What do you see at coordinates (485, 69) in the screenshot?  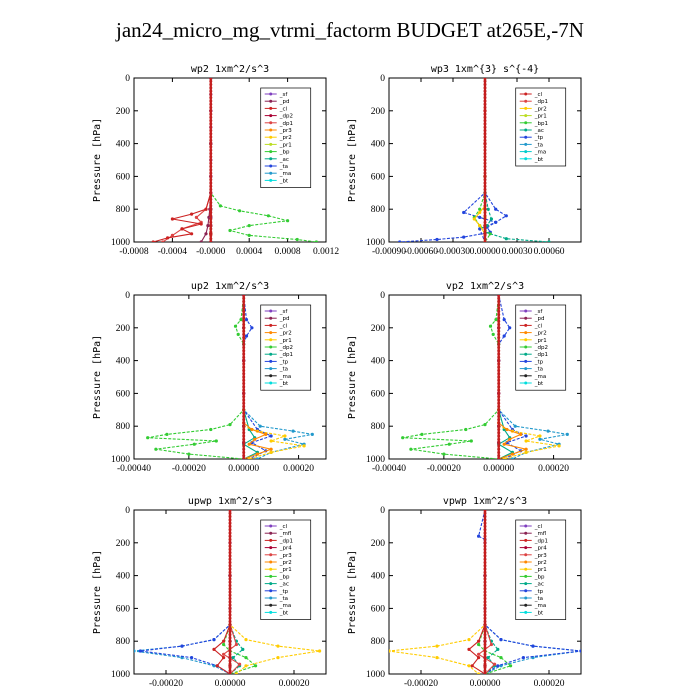 I see `panel-title: wp3 1xm^{3} s^{-4}` at bounding box center [485, 69].